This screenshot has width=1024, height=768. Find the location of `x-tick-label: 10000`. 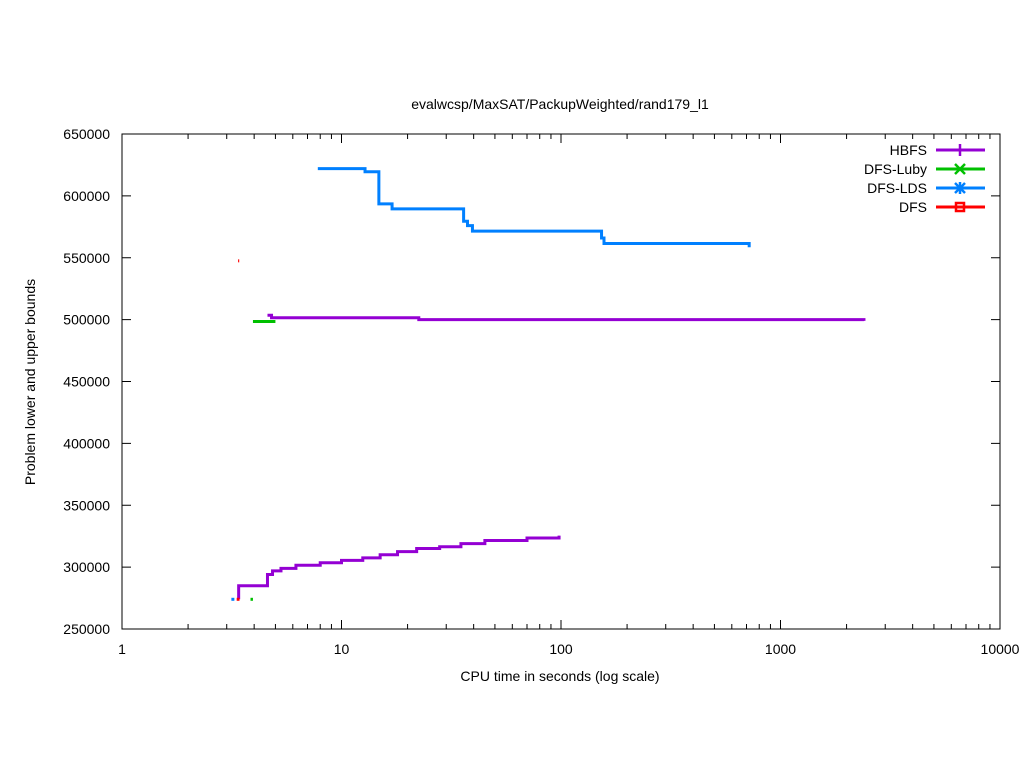

x-tick-label: 10000 is located at coordinates (1000, 649).